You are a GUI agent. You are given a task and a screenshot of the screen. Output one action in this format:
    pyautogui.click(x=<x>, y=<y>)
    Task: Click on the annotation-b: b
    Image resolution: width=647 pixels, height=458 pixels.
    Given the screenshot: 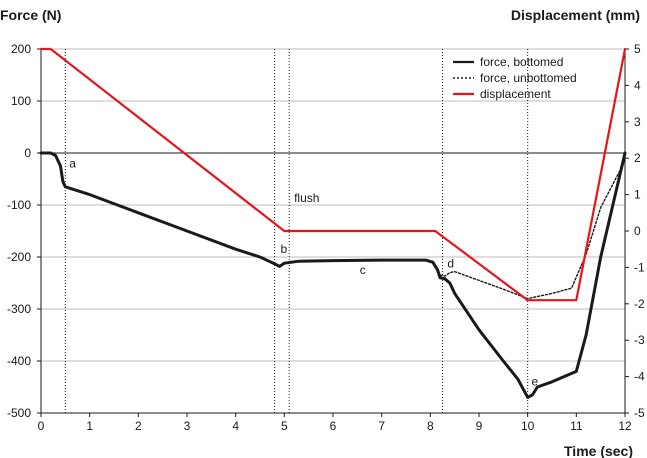 What is the action you would take?
    pyautogui.click(x=283, y=249)
    